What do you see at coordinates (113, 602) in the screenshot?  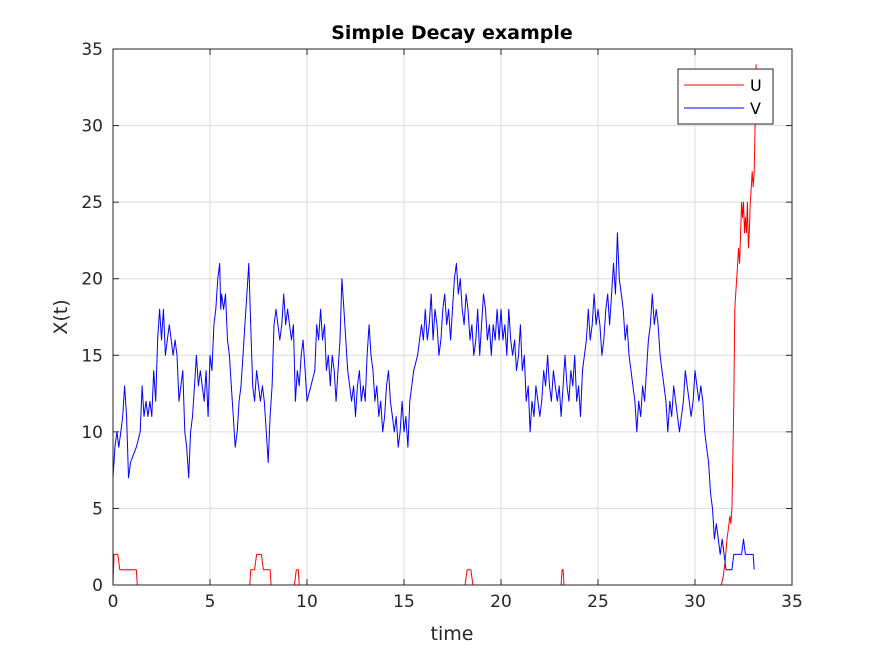 I see `x-tick-label: 0` at bounding box center [113, 602].